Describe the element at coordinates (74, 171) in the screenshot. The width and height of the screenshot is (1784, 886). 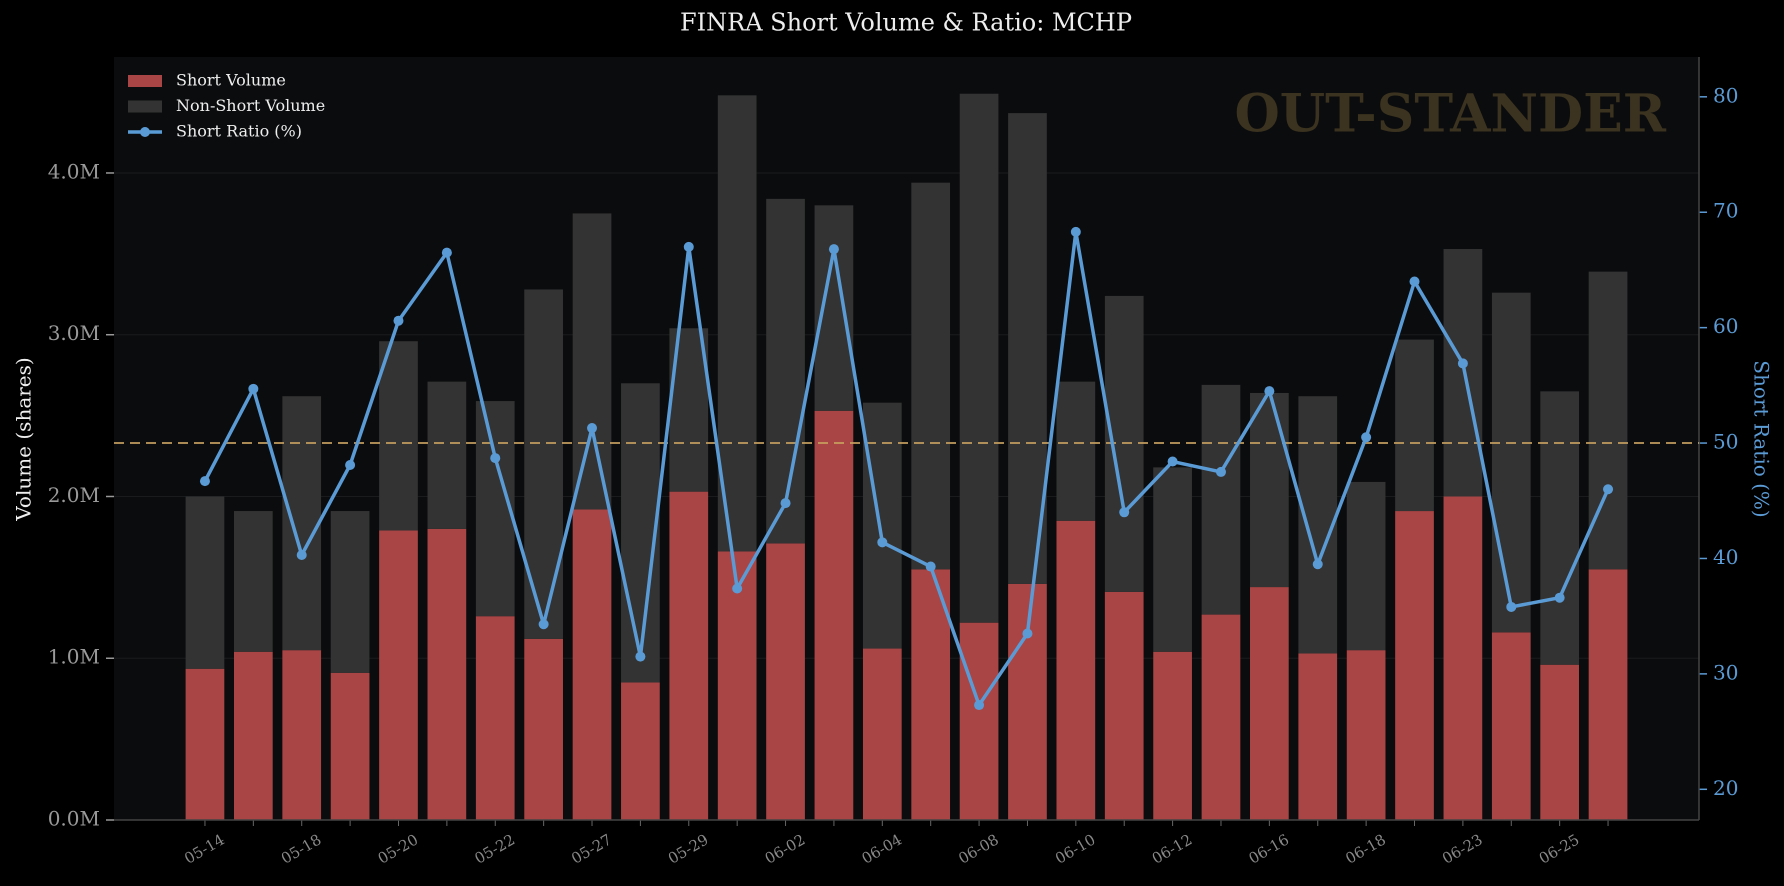
I see `y-tick-label: 4.0M` at that location.